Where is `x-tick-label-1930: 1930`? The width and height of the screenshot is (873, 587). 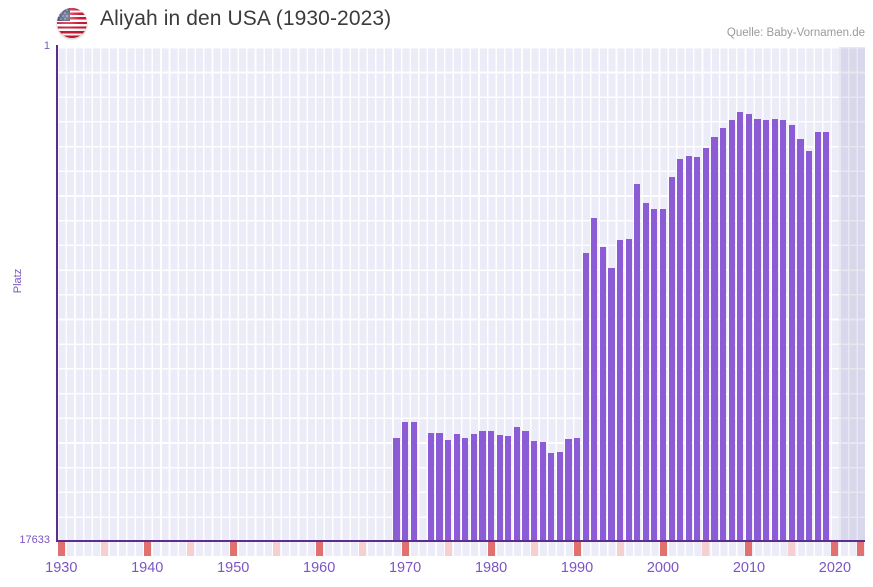 x-tick-label-1930: 1930 is located at coordinates (61, 568).